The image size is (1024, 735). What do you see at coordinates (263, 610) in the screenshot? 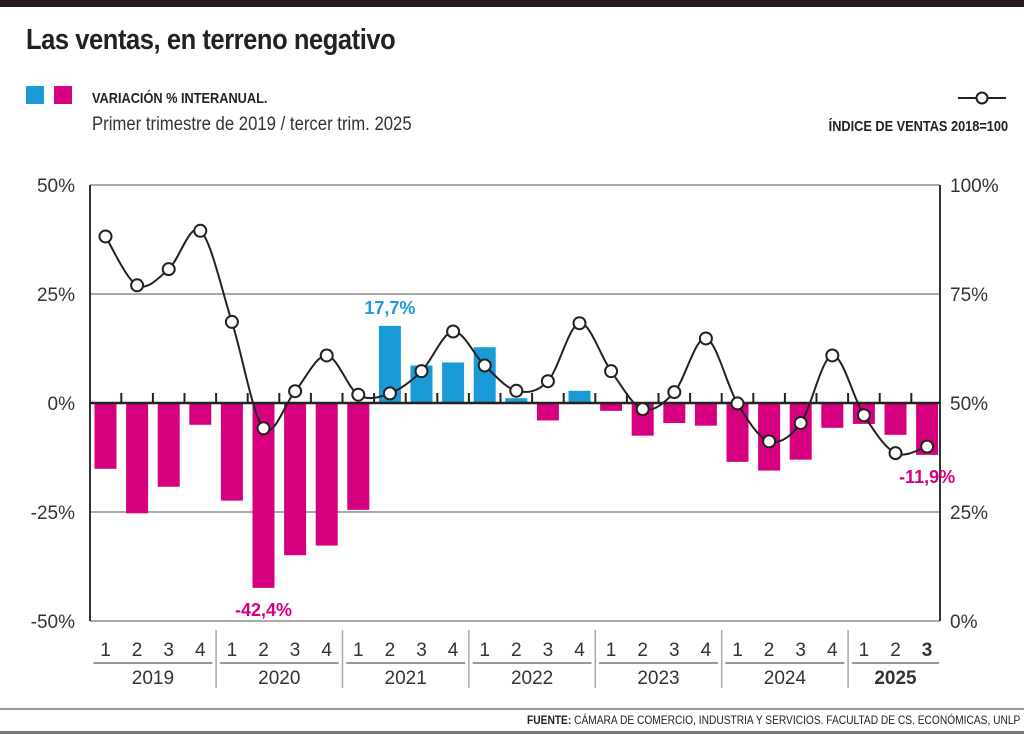
I see `bar-data-label: -42,4%` at bounding box center [263, 610].